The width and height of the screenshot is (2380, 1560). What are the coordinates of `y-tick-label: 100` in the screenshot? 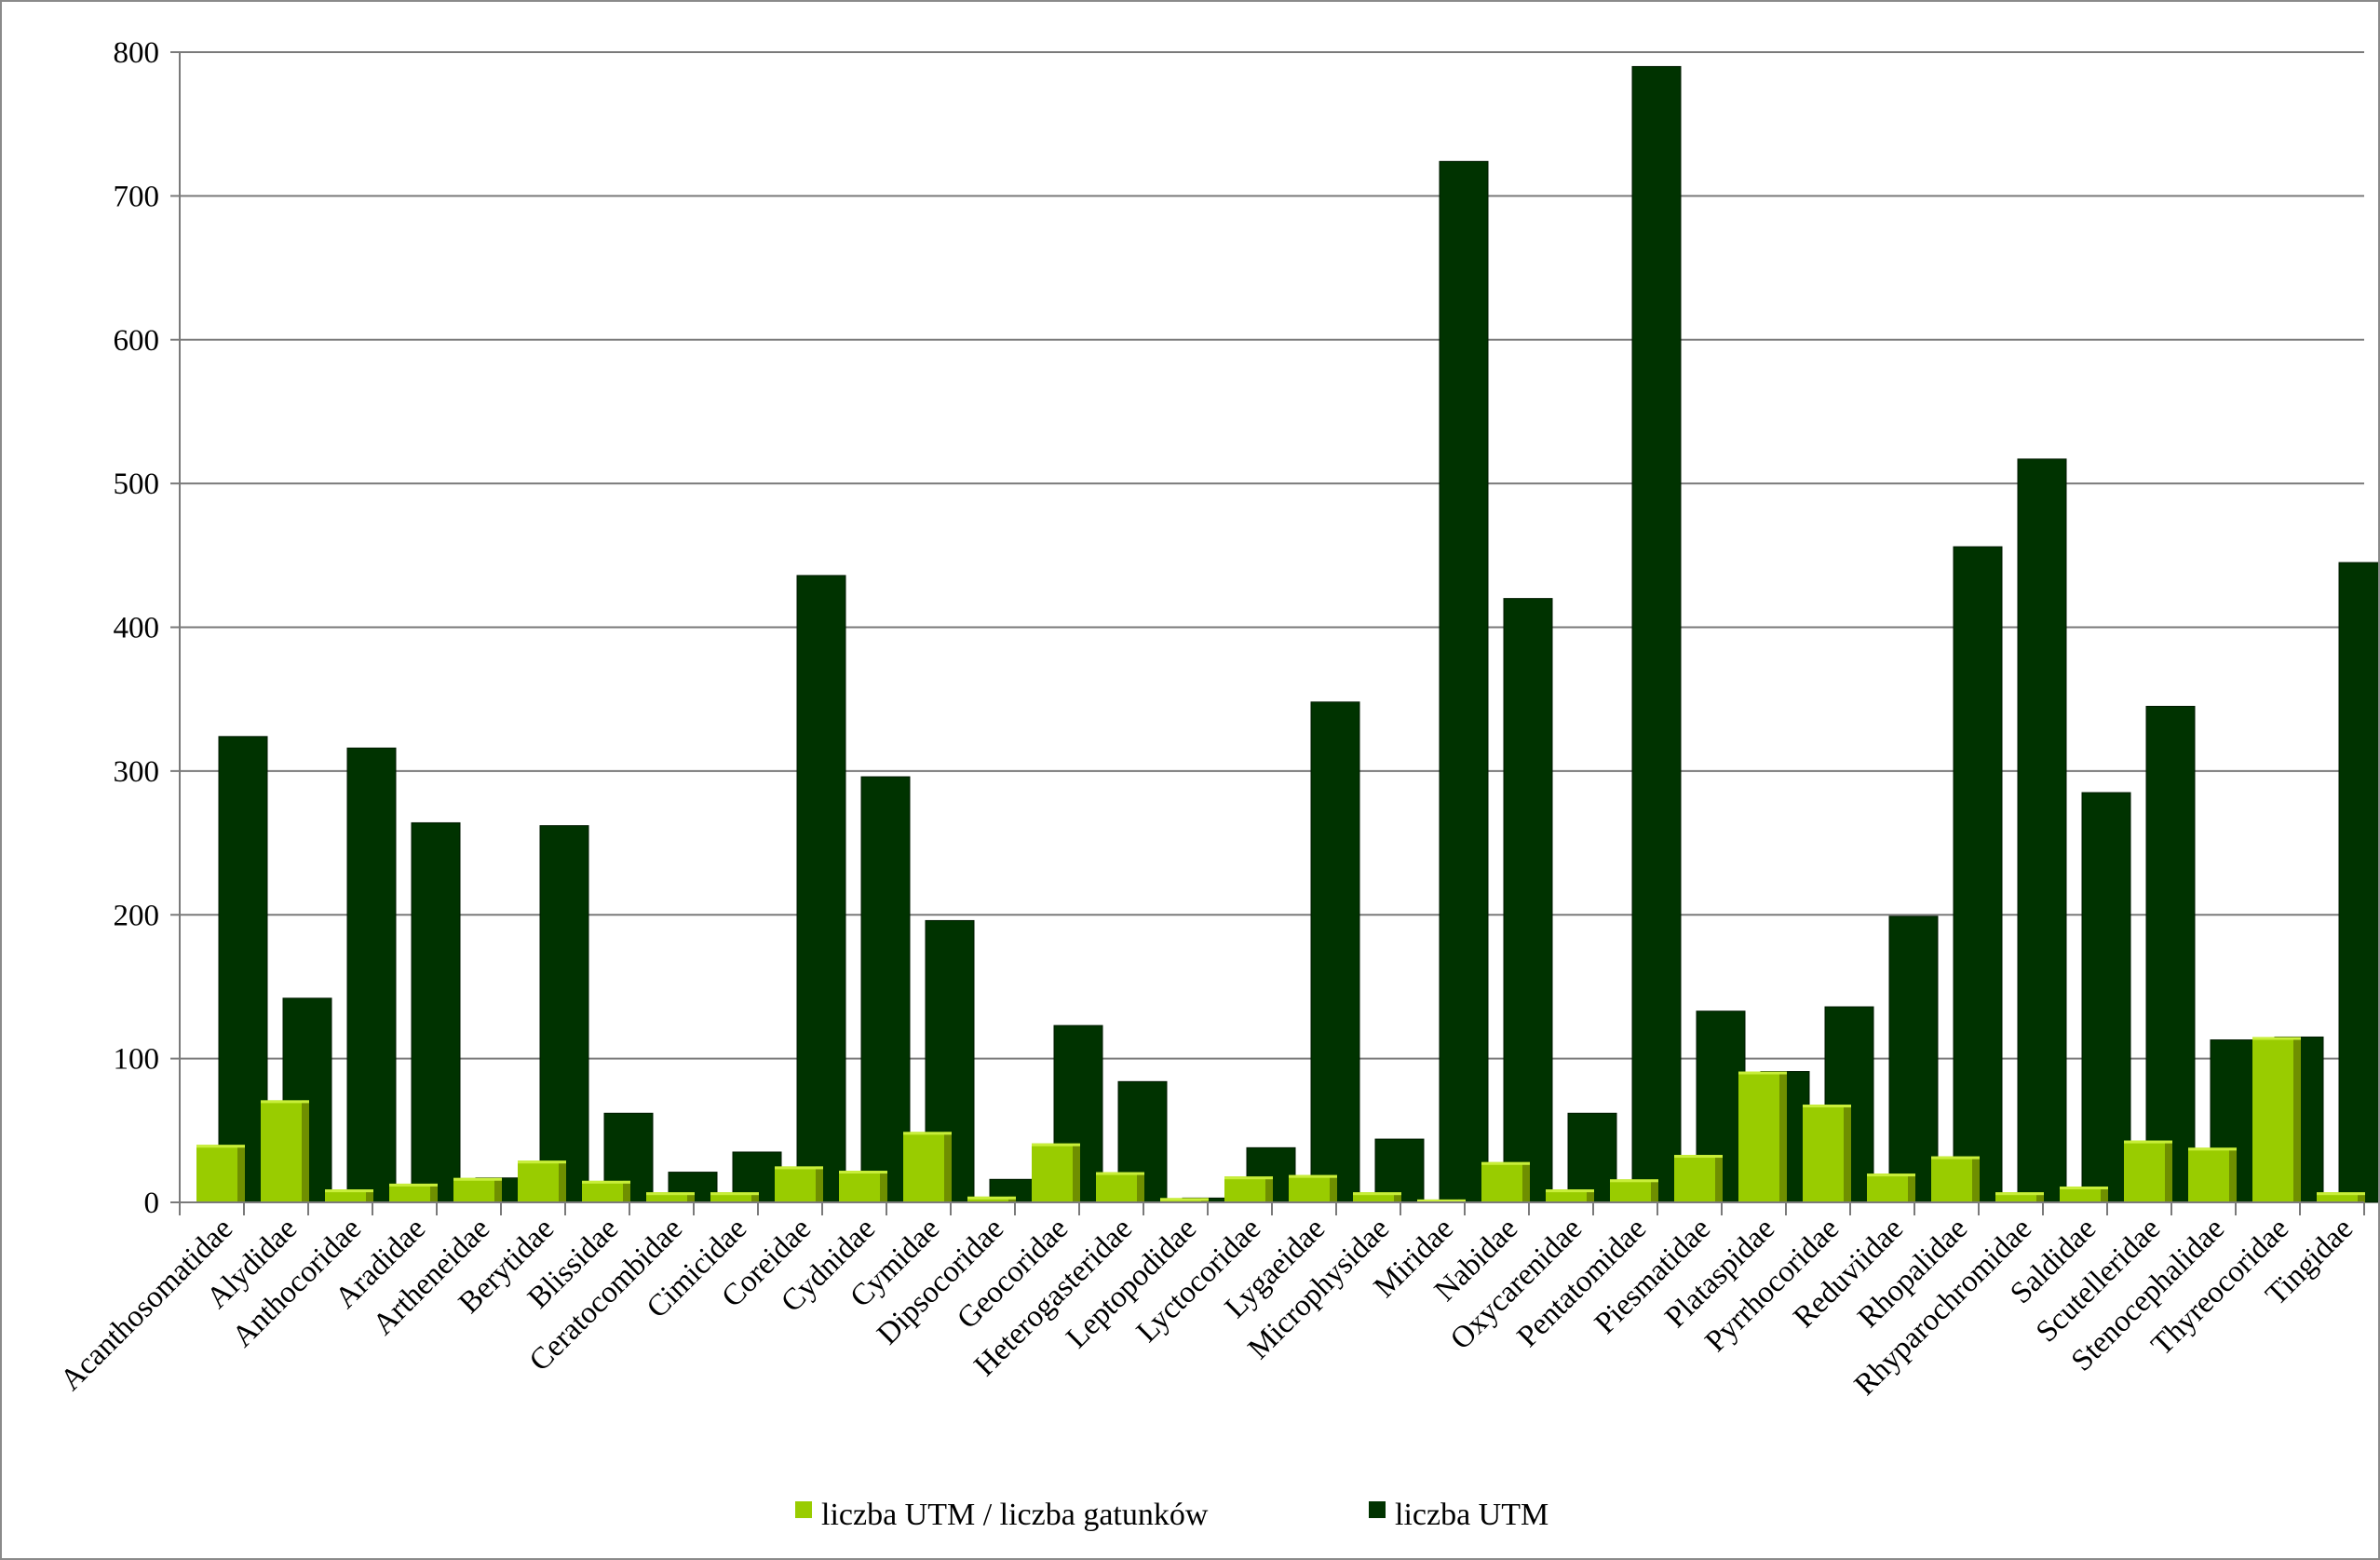 It's located at (137, 1060).